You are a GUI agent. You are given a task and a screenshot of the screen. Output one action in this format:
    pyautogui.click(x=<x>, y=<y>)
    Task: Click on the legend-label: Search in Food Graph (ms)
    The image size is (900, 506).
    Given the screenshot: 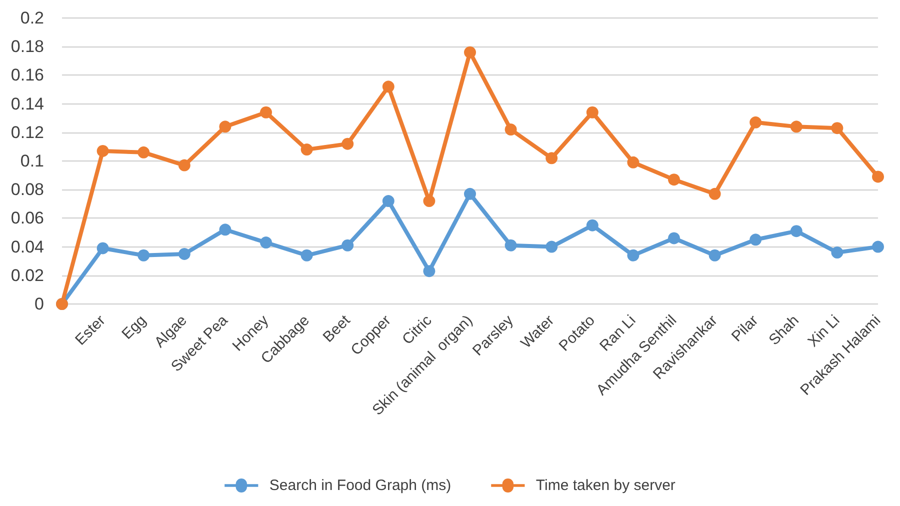 What is the action you would take?
    pyautogui.click(x=360, y=485)
    